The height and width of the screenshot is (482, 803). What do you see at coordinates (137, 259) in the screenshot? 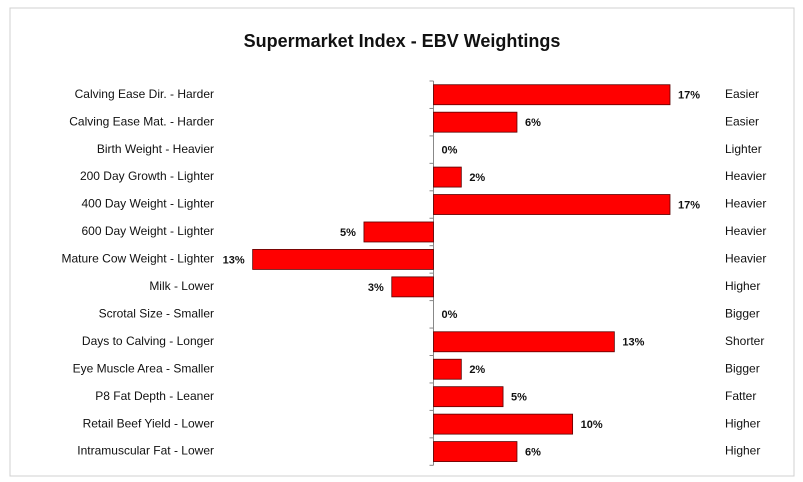
I see `category-label: Mature Cow Weight - Lighter` at bounding box center [137, 259].